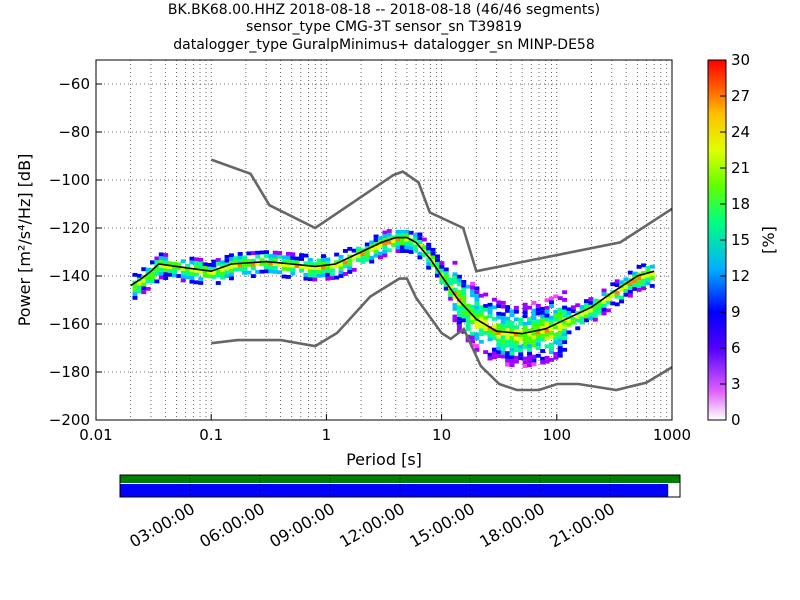 This screenshot has height=600, width=800. I want to click on chart-title-line-2: sensor_type CMG-3T sensor_sn T39819, so click(384, 27).